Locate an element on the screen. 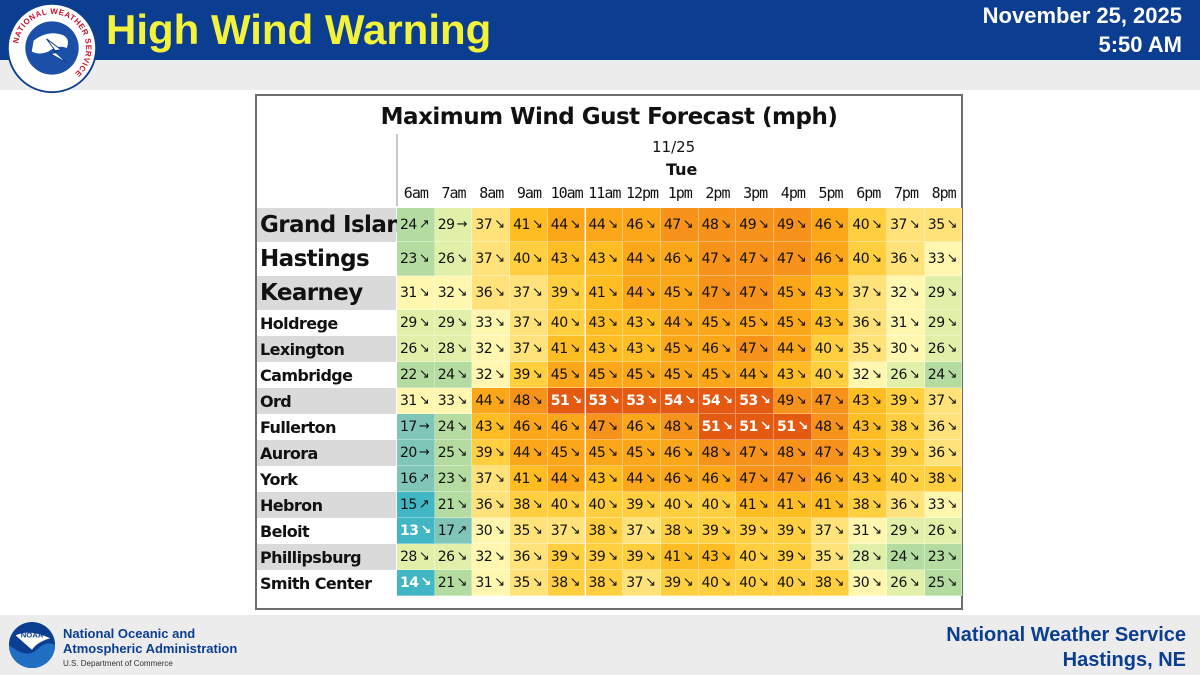 Image resolution: width=1200 pixels, height=675 pixels. gust-value: 37 is located at coordinates (898, 224).